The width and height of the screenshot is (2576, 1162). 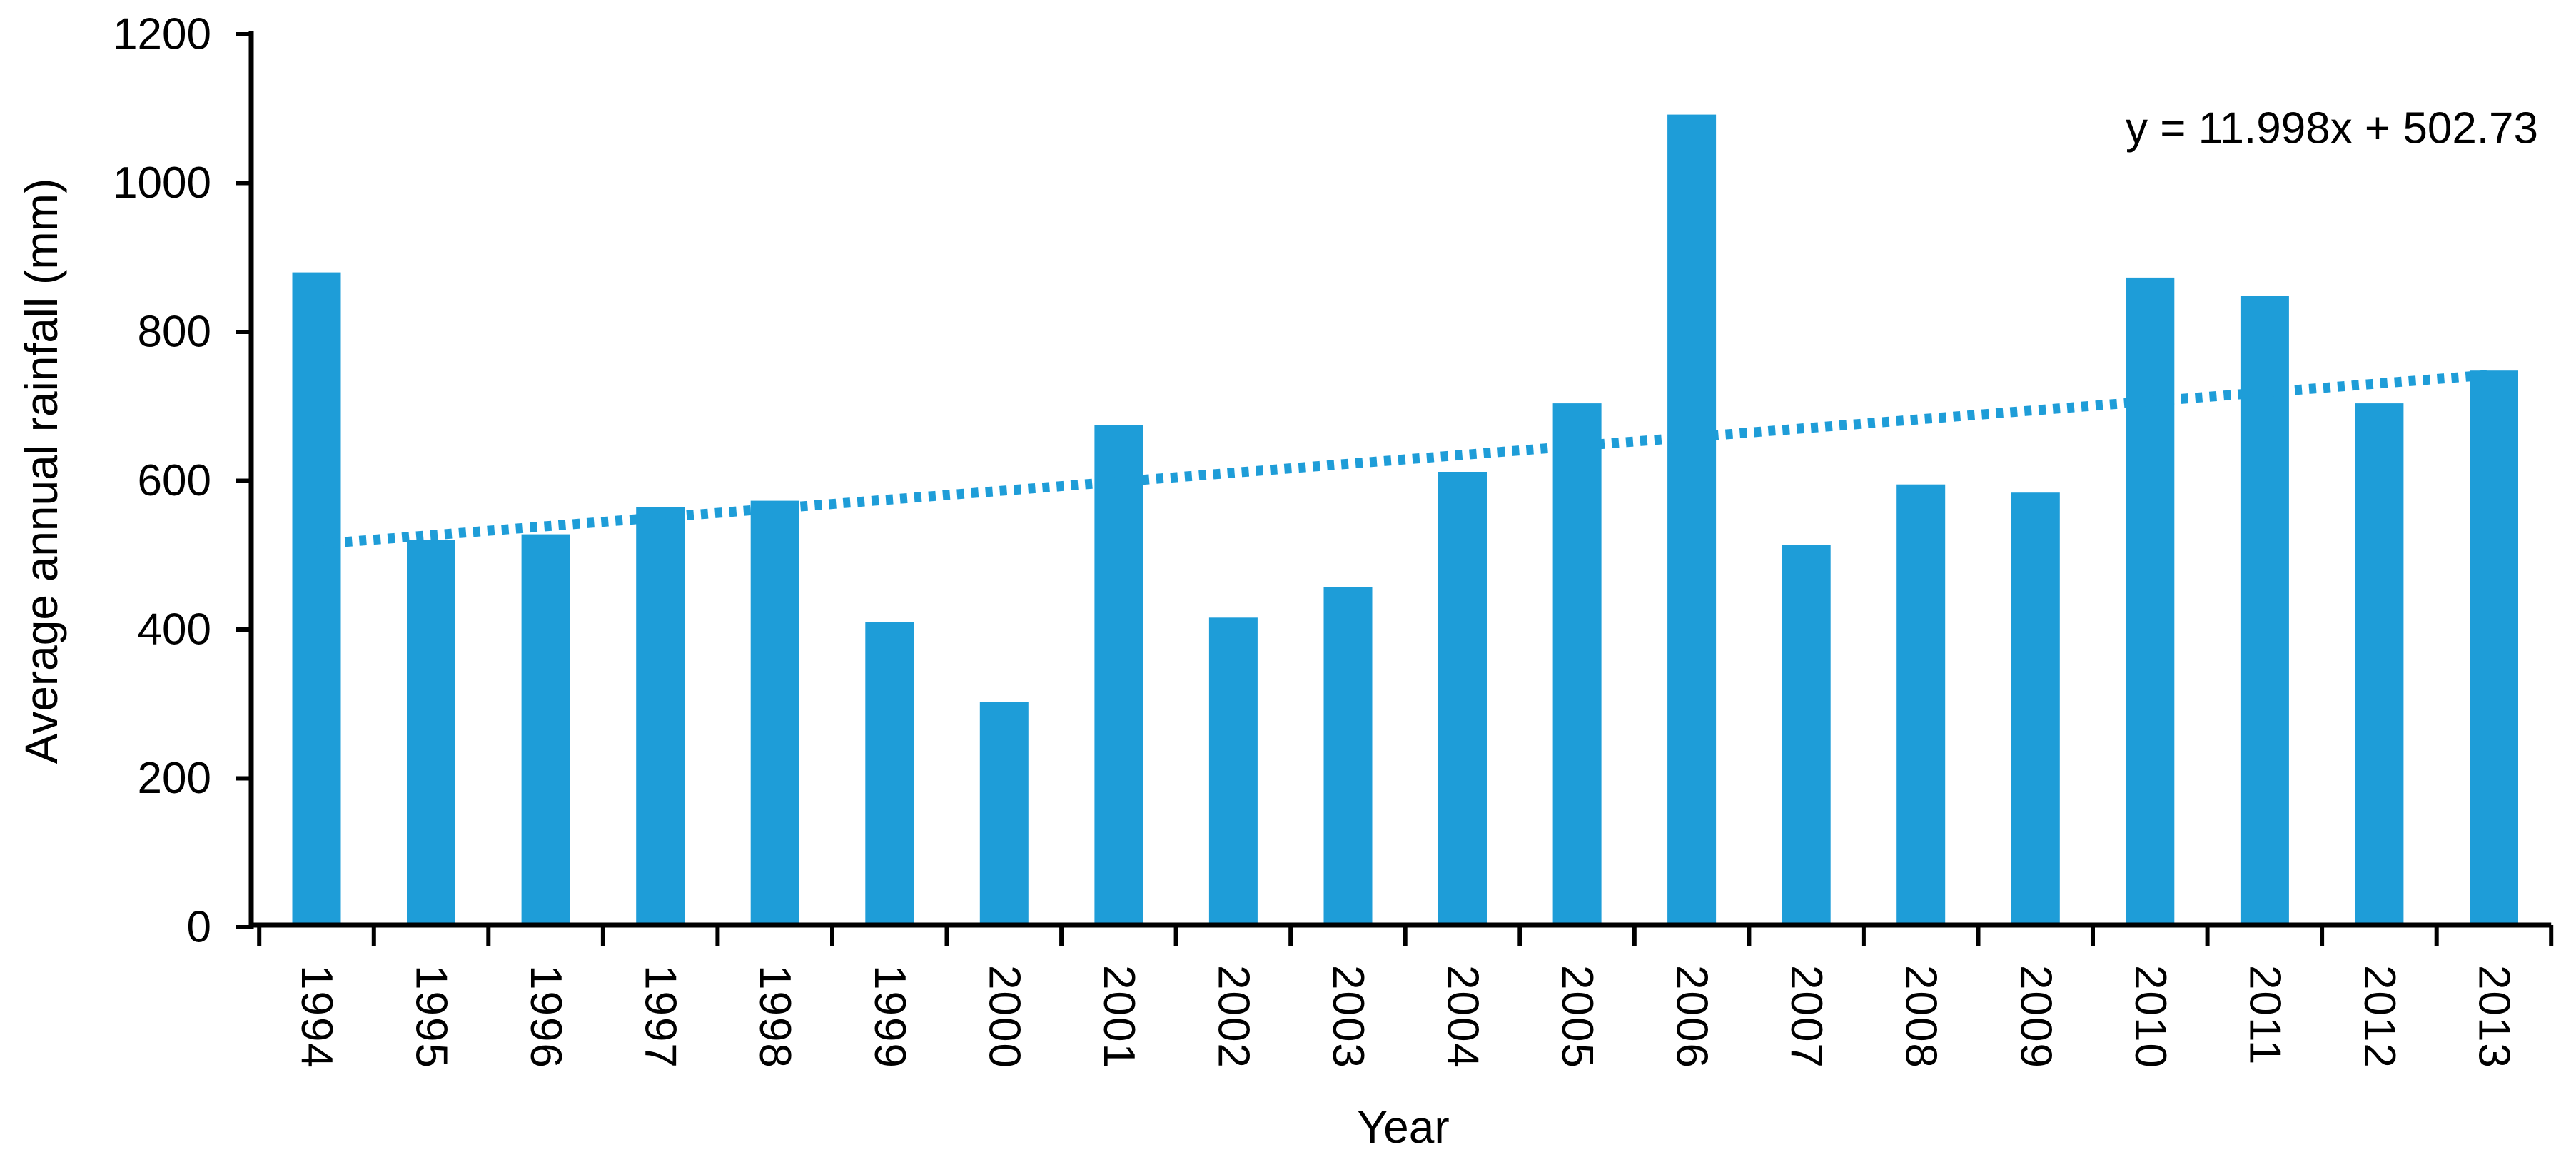 What do you see at coordinates (774, 1017) in the screenshot?
I see `x-category-label-1998: 1998` at bounding box center [774, 1017].